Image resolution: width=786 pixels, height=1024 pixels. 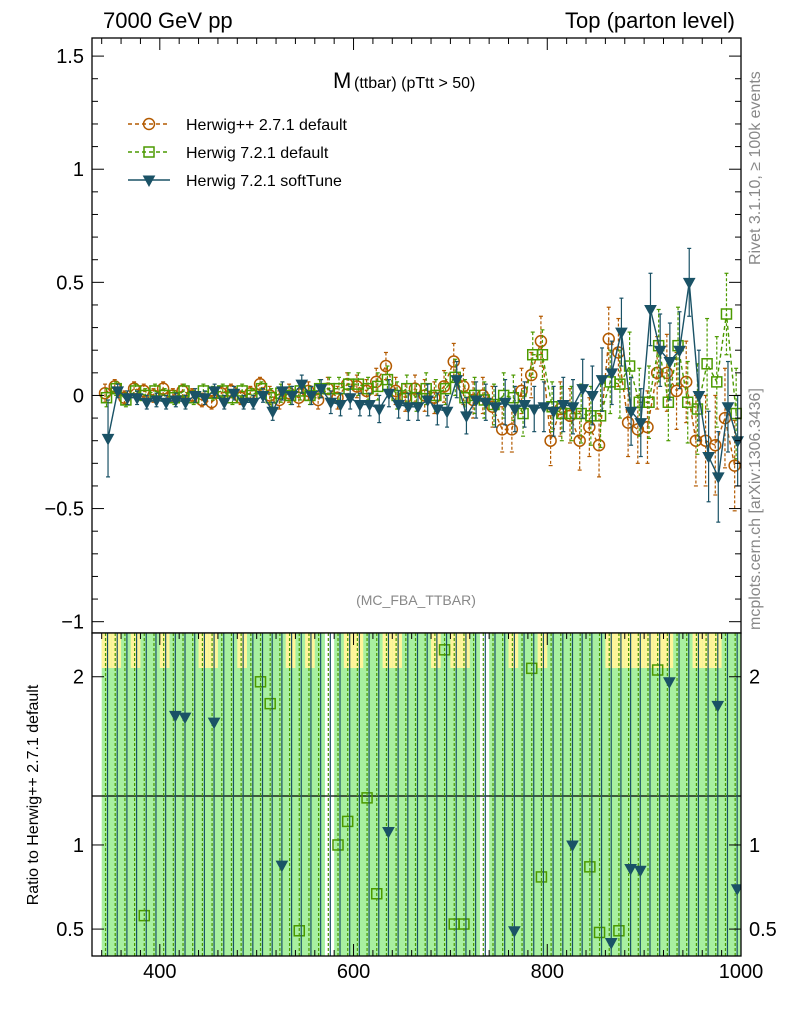 What do you see at coordinates (755, 509) in the screenshot?
I see `mcplots-label: mcplots.cern.ch [arXiv:1306.3436]` at bounding box center [755, 509].